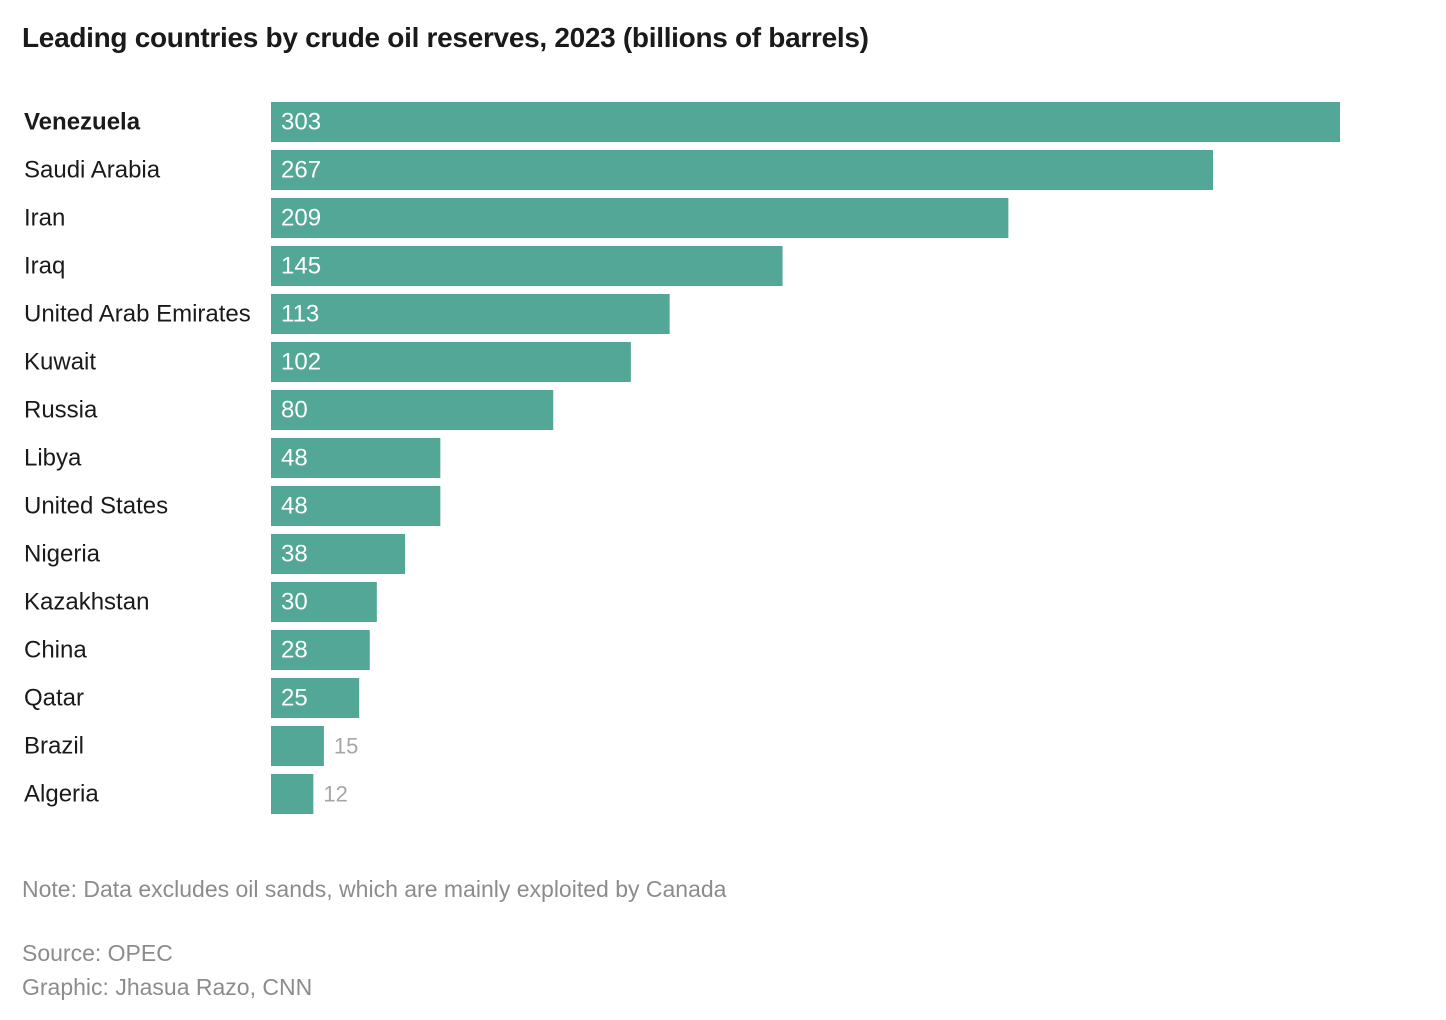  Describe the element at coordinates (53, 458) in the screenshot. I see `category-label: Libya` at that location.